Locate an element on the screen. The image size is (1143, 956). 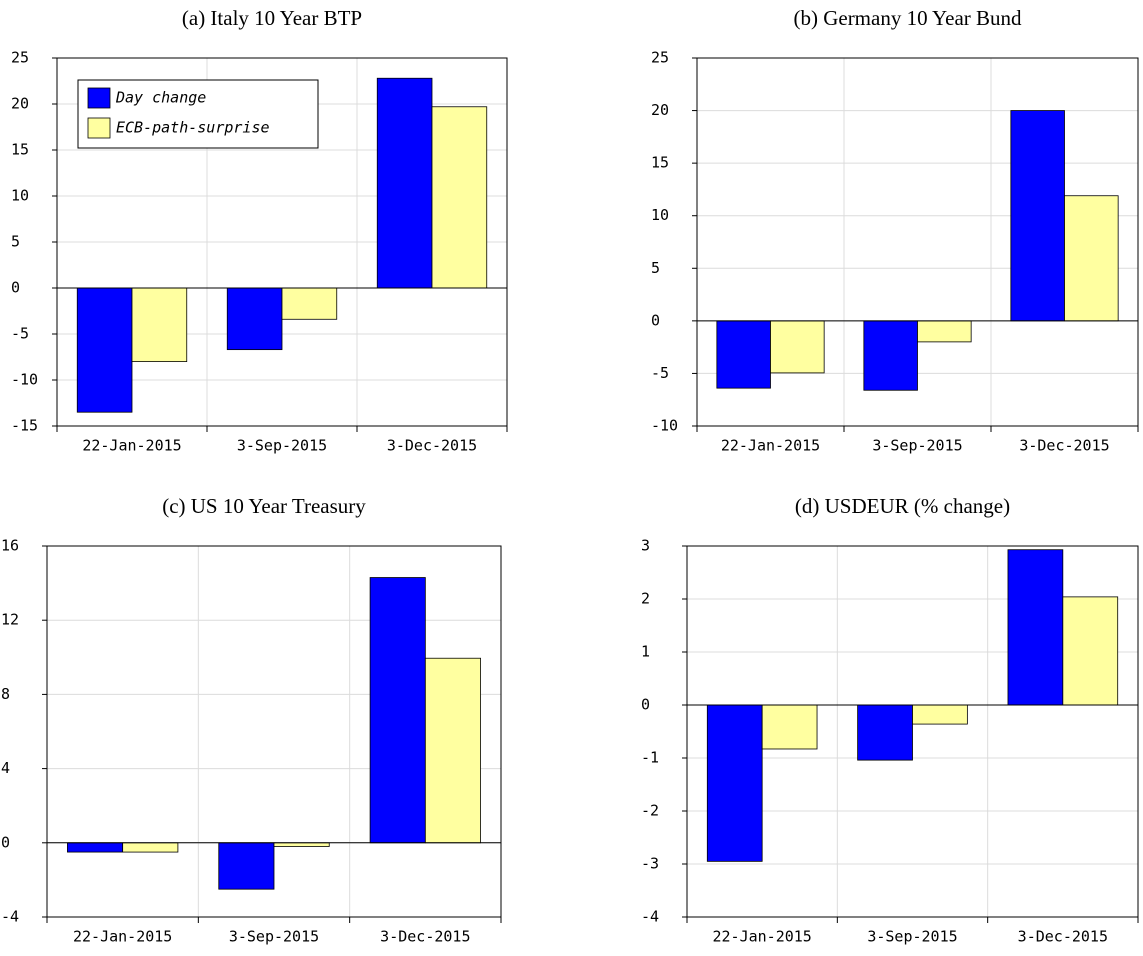
legend-text: Day change is located at coordinates (160, 98).